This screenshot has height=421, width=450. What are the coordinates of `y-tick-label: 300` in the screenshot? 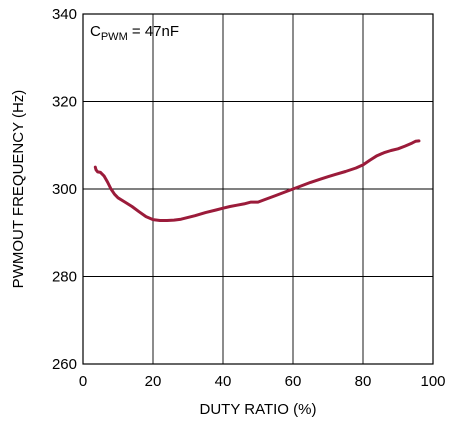 It's located at (64, 189).